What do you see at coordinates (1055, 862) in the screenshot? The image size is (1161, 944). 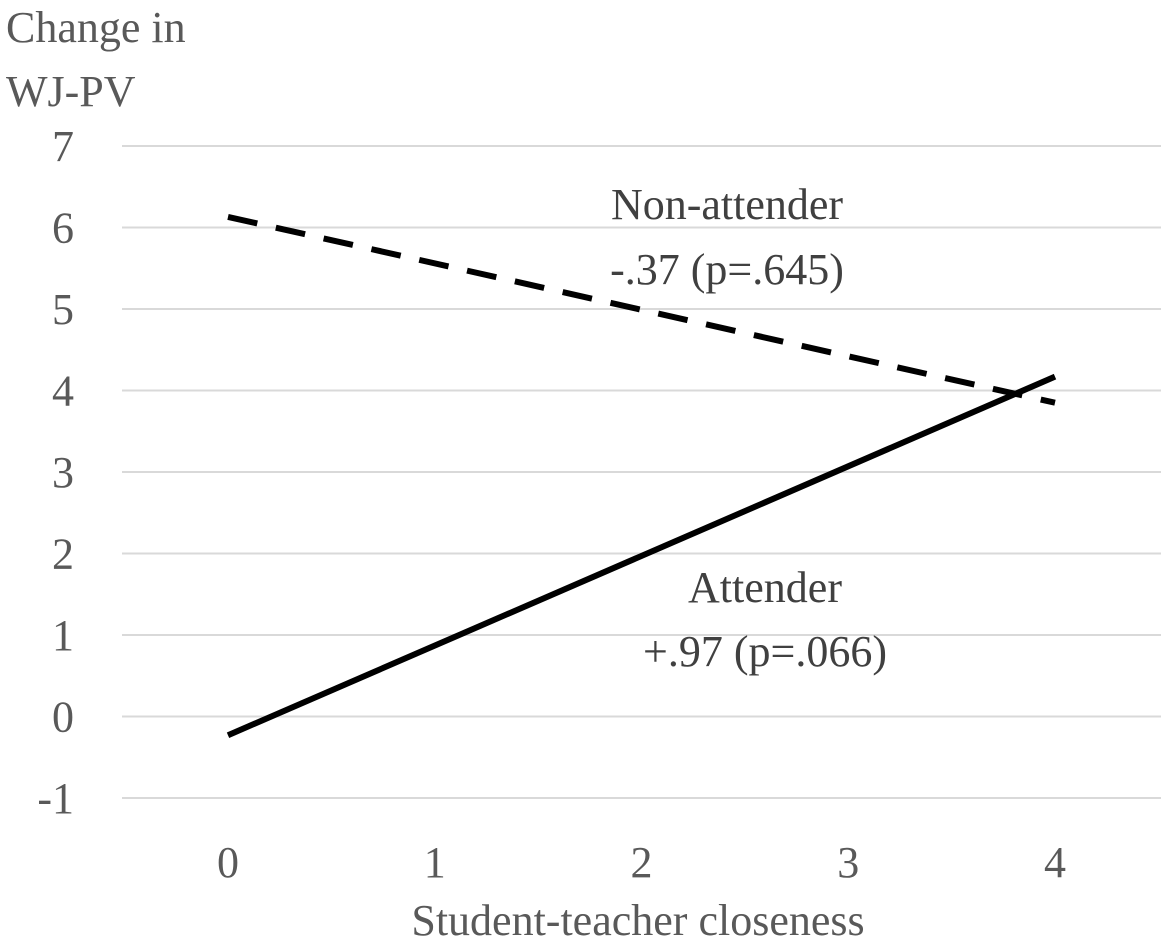 I see `x-tick-label: 4` at bounding box center [1055, 862].